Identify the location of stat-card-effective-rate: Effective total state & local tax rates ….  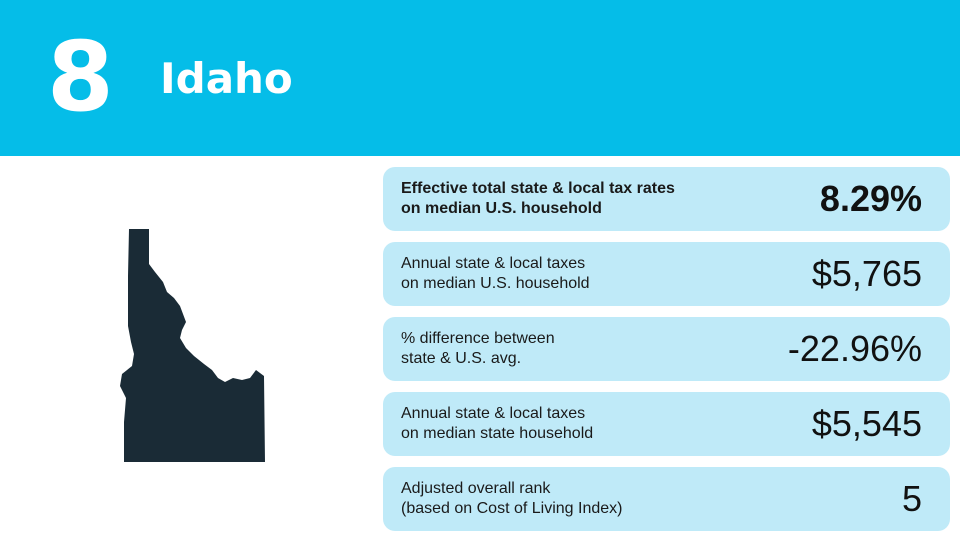
(666, 199).